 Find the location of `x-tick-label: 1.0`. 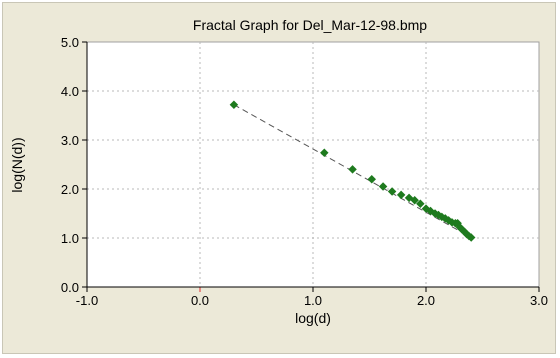

x-tick-label: 1.0 is located at coordinates (313, 300).